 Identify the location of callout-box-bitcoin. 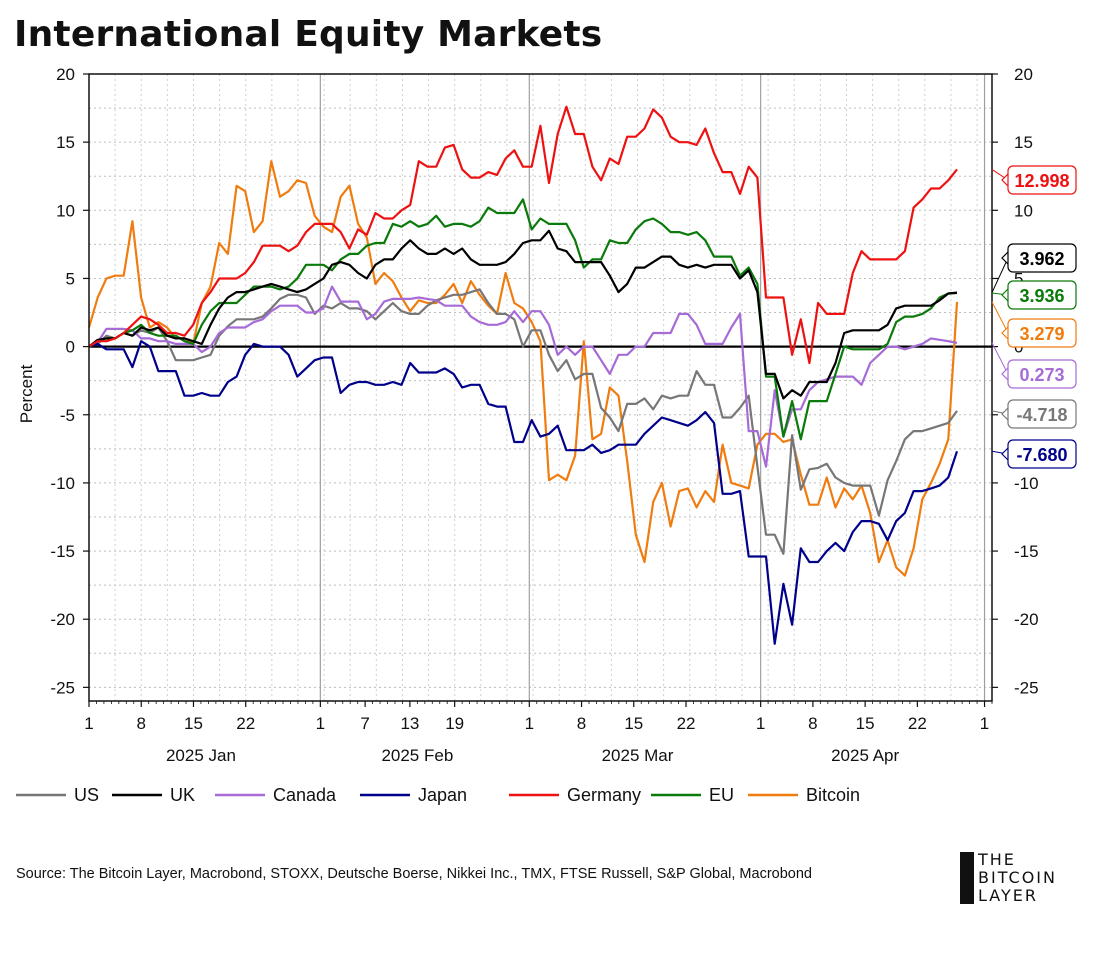
(1042, 333).